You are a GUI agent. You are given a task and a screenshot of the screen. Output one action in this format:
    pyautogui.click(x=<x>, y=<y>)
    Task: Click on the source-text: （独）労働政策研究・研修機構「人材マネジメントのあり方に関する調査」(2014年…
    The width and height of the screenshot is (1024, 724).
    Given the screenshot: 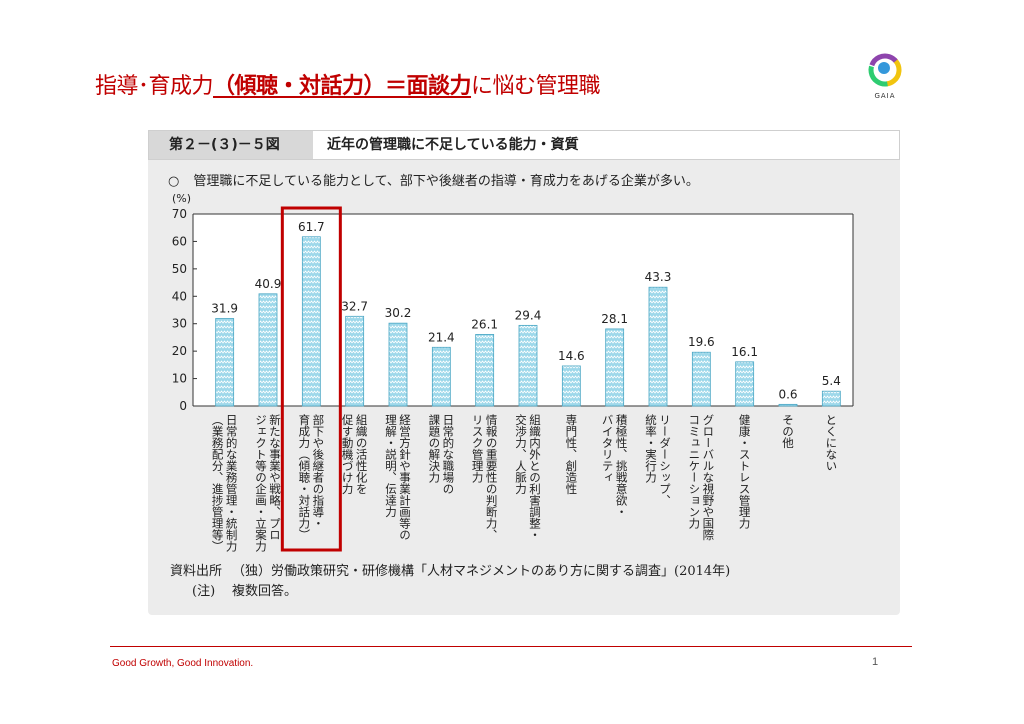 What is the action you would take?
    pyautogui.click(x=481, y=571)
    